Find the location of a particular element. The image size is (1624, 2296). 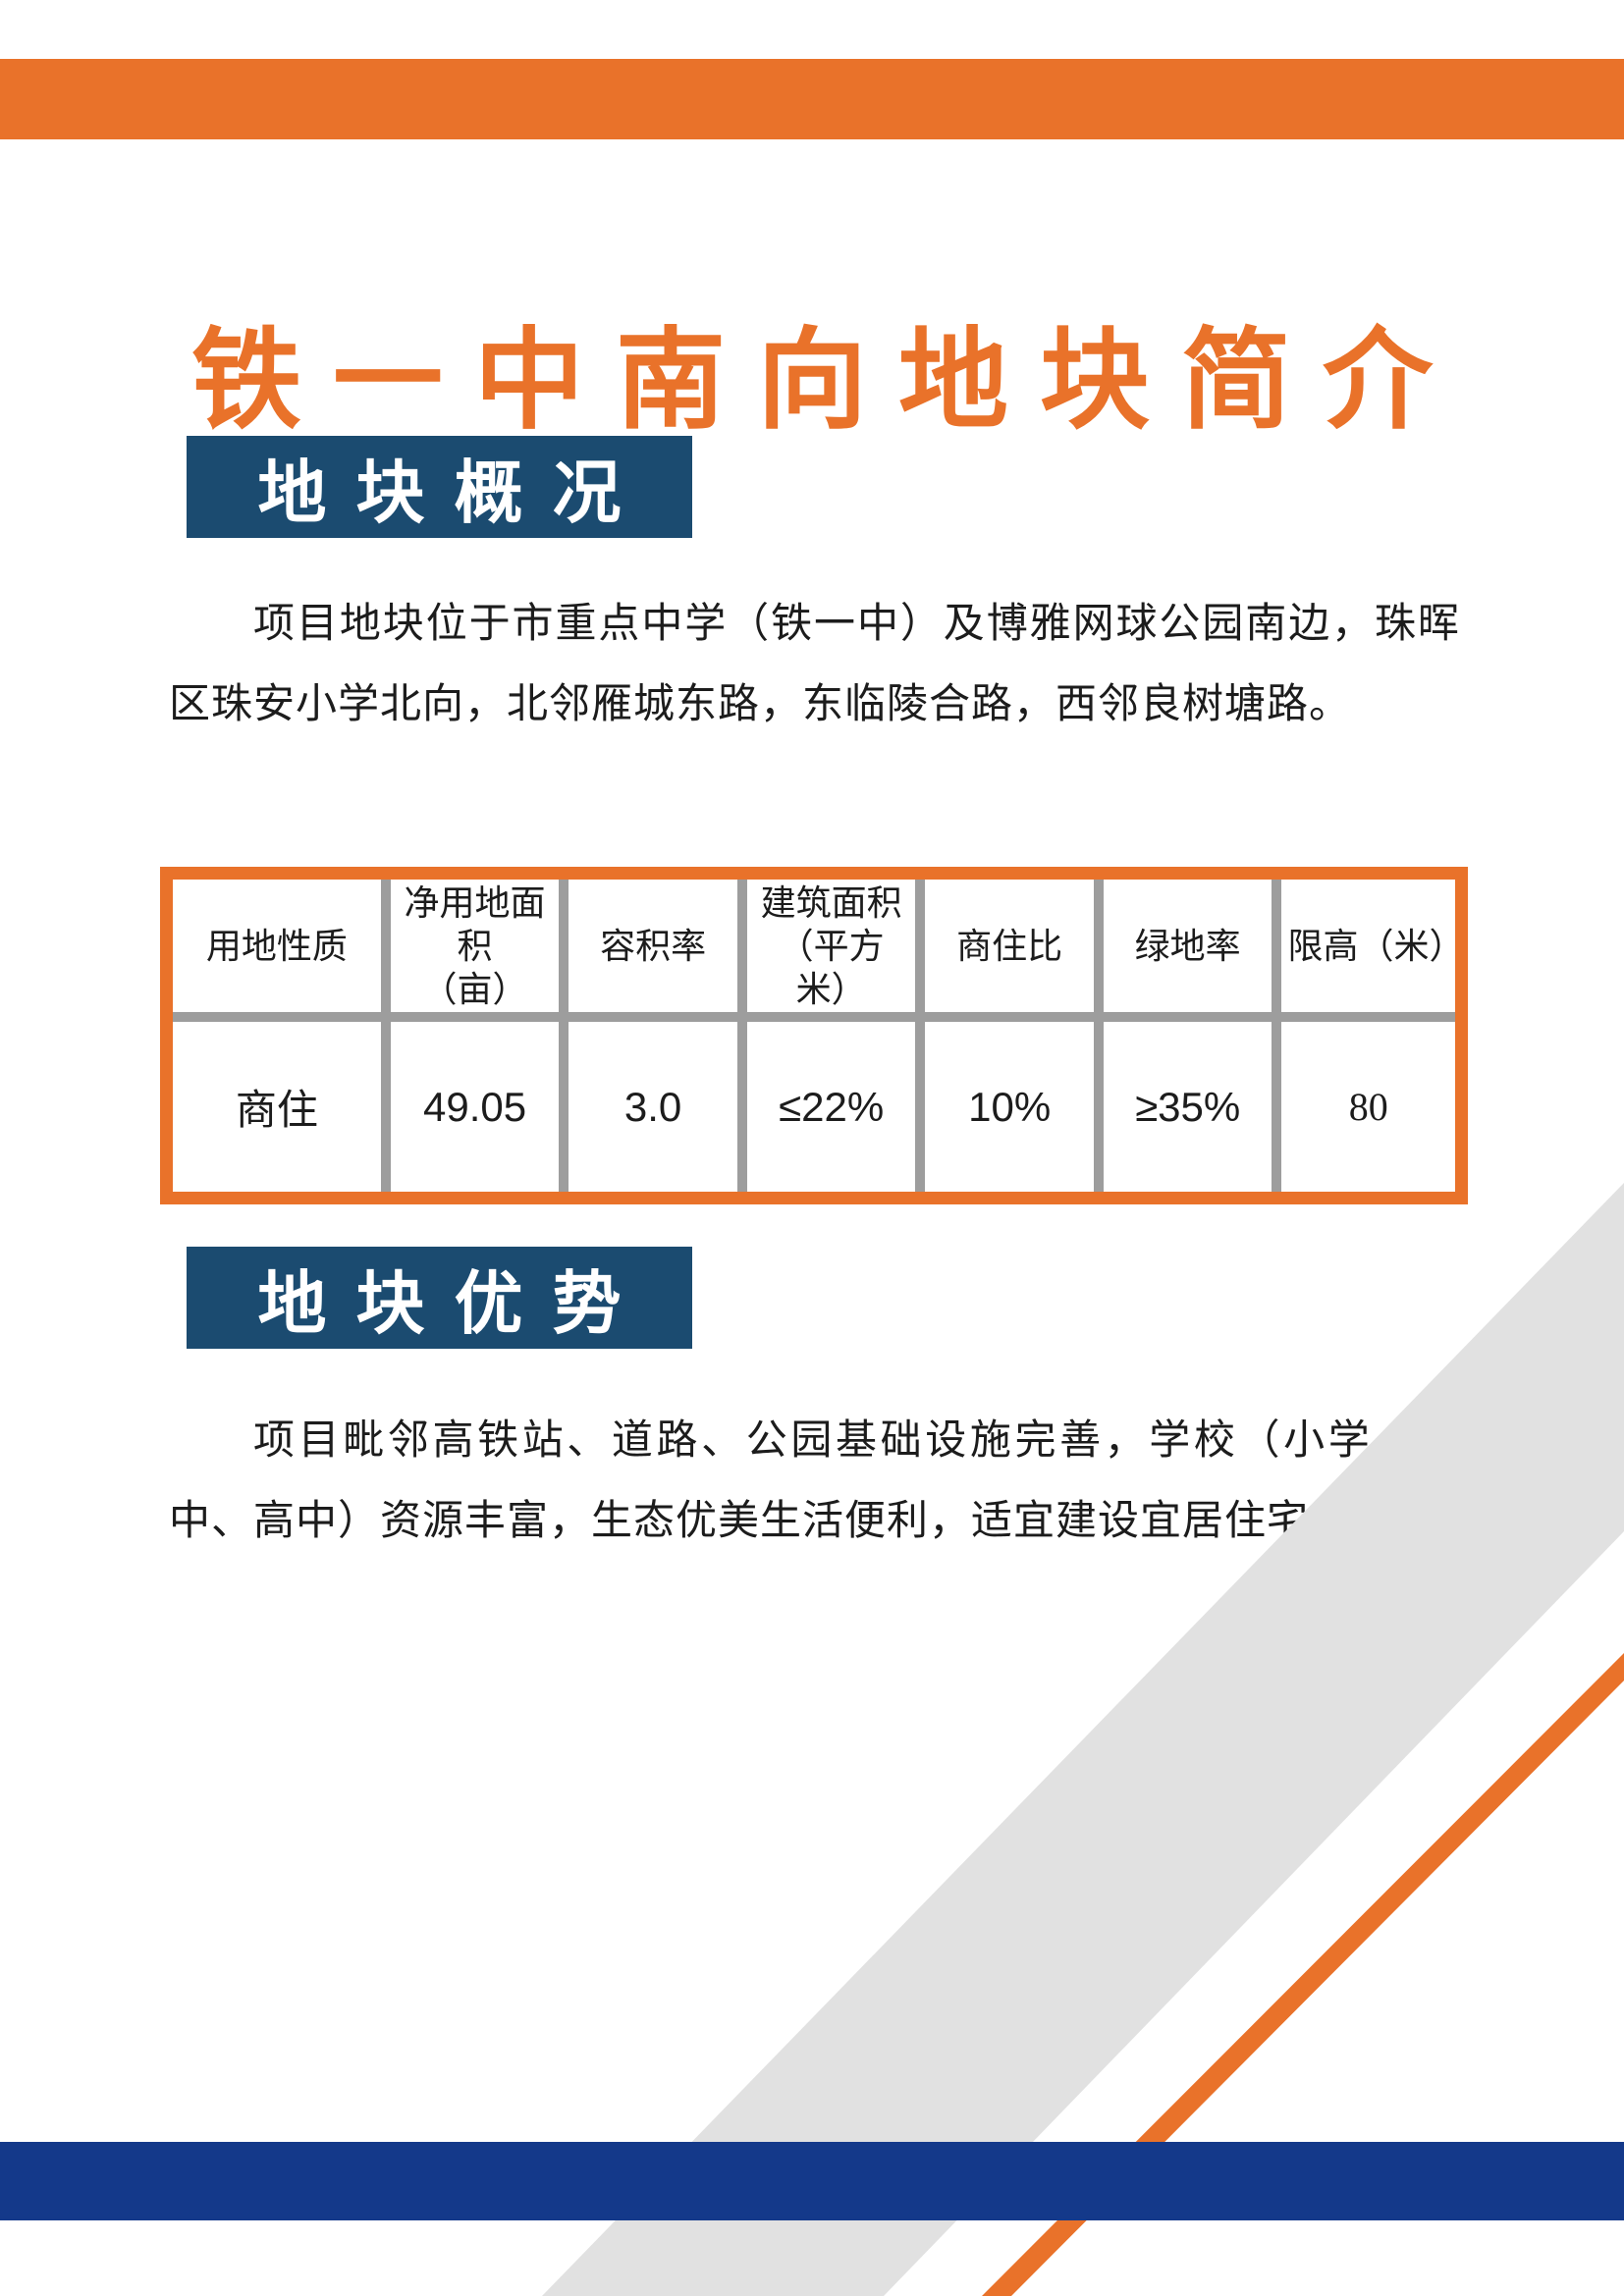

header-net-area: 净用地面积 （亩） is located at coordinates (474, 951).